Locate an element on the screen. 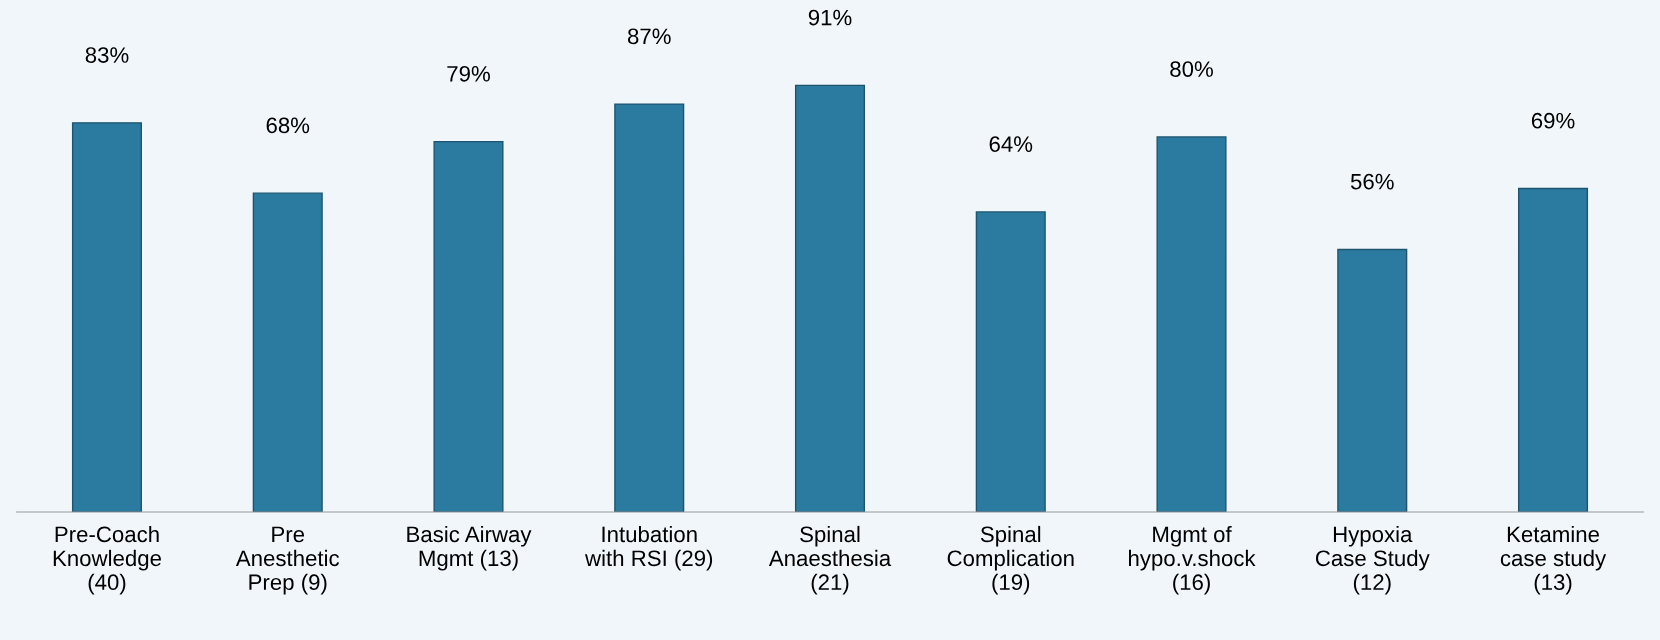 Image resolution: width=1660 pixels, height=640 pixels. x-tick-label: Ketamine case study (13) is located at coordinates (1553, 560).